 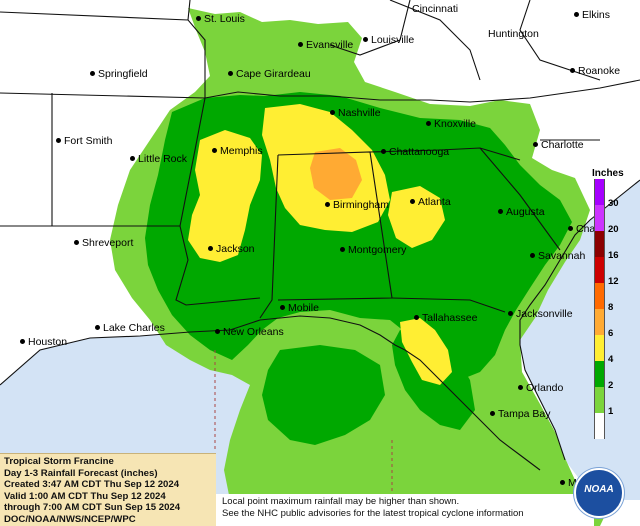 I want to click on city-mobile: Mobile, so click(x=299, y=308).